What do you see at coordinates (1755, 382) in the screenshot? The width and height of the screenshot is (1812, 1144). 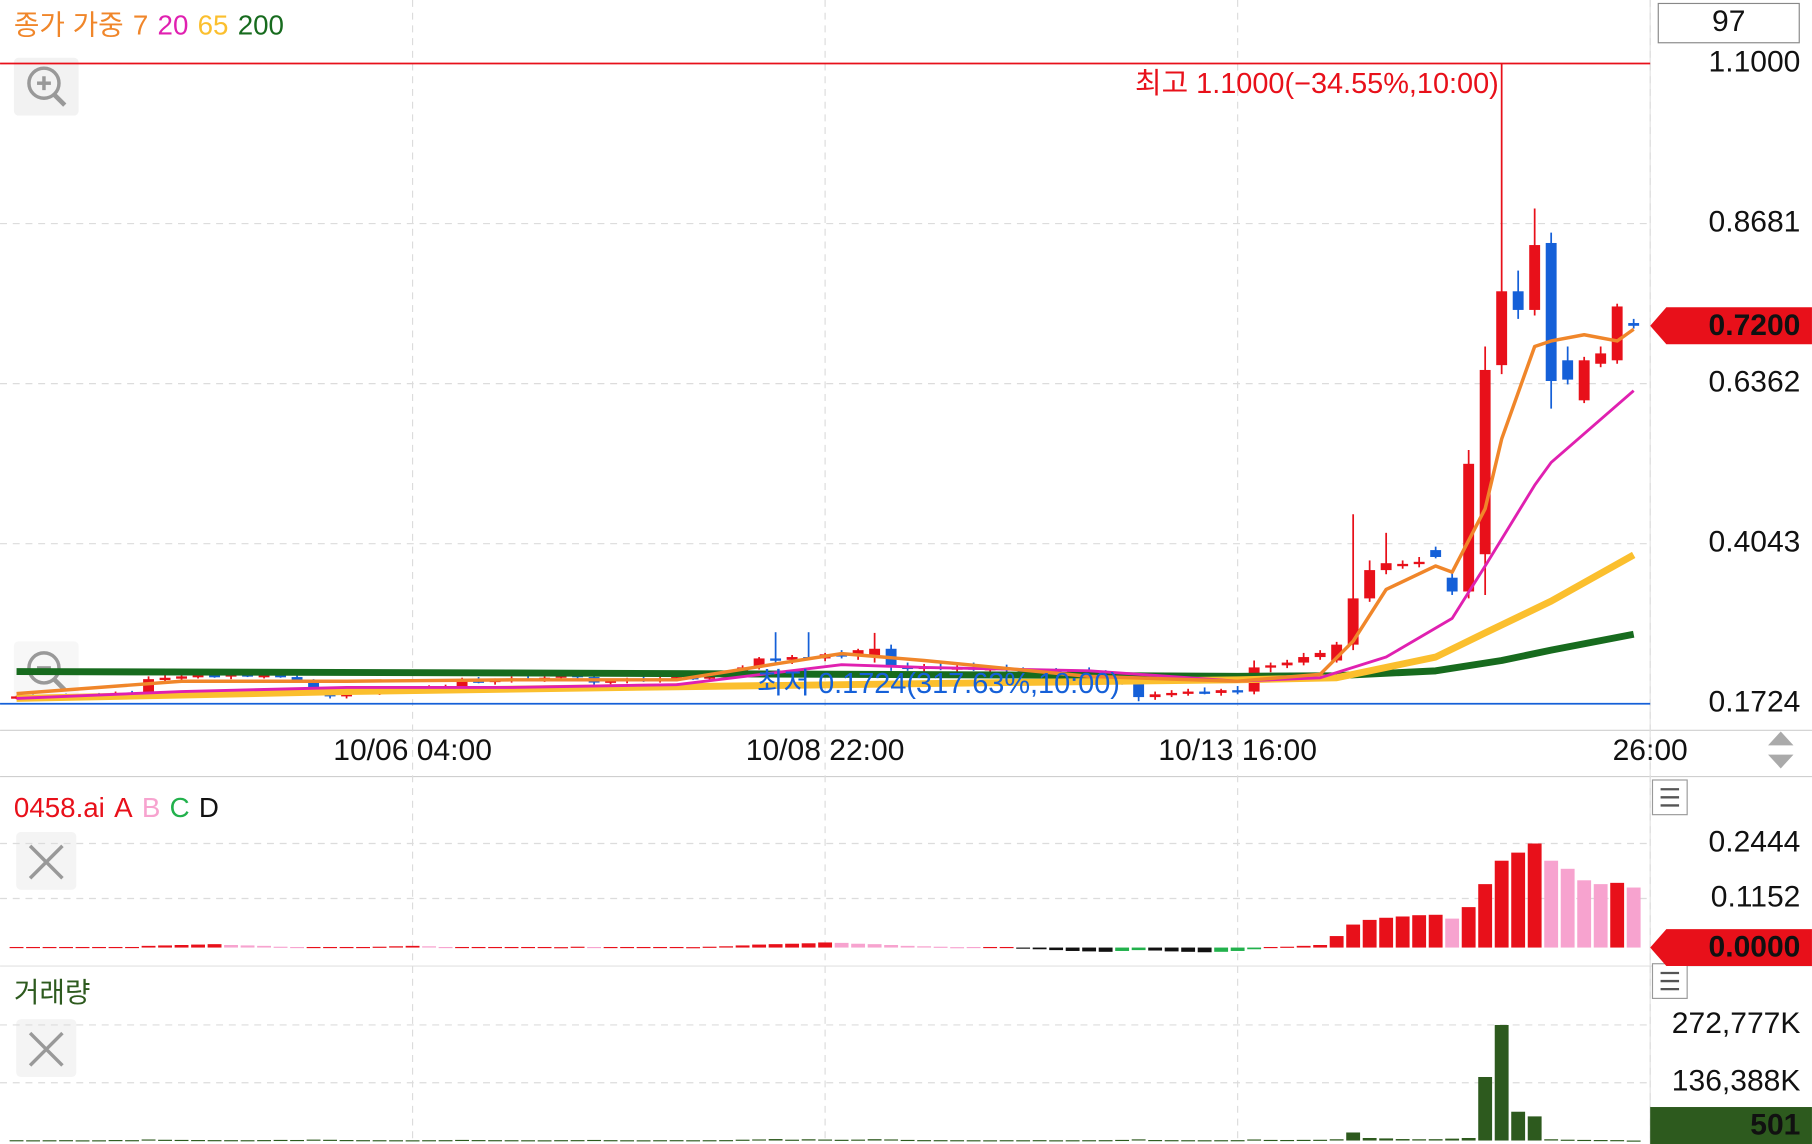 I see `y-tick-label: 0.6362` at bounding box center [1755, 382].